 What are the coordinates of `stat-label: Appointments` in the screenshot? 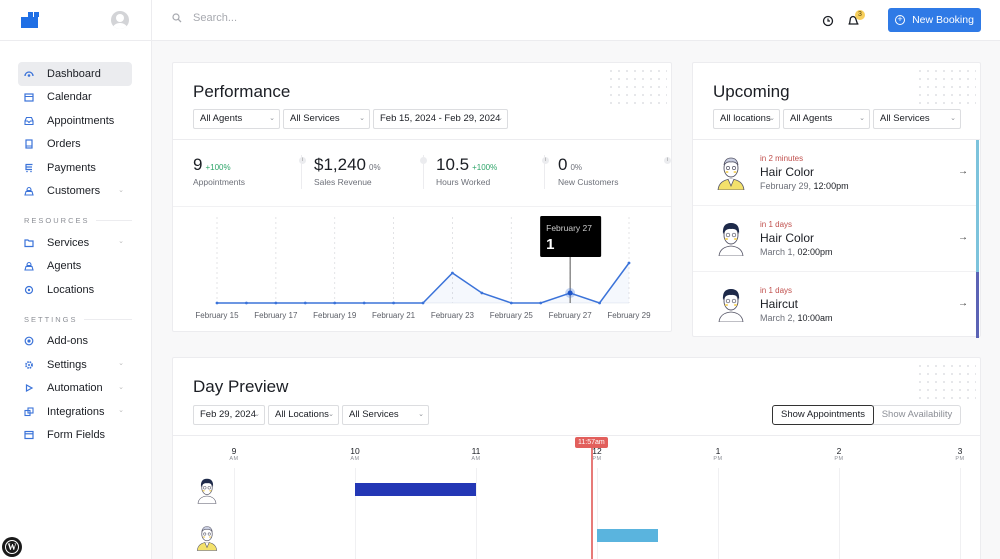 It's located at (219, 182).